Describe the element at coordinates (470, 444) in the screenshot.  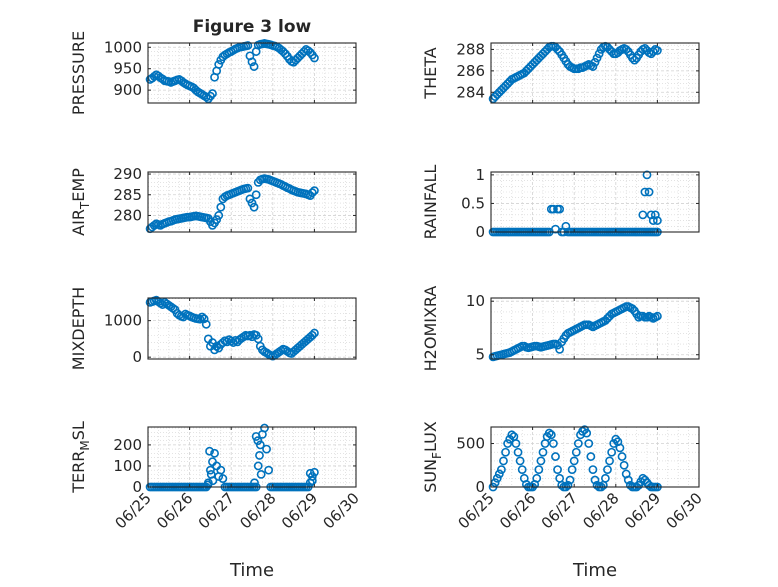
I see `y-tick-label: 500` at that location.